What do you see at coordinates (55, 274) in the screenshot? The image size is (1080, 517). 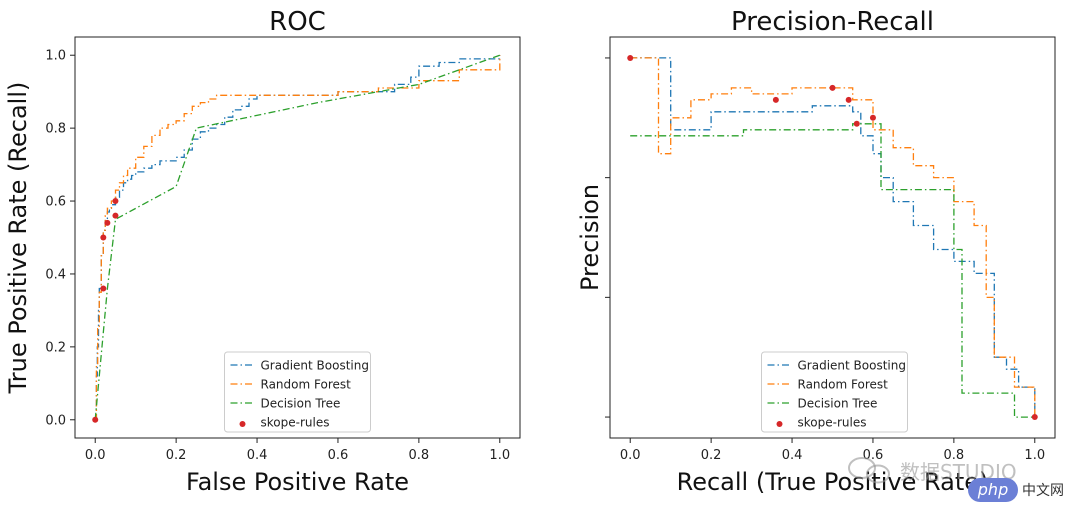 I see `roc-ytick-label: 0.4` at bounding box center [55, 274].